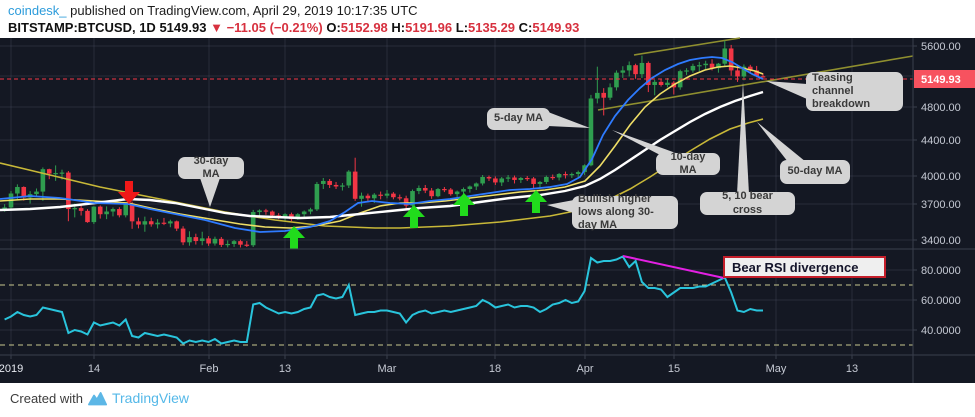 This screenshot has height=417, width=975. I want to click on high-label: H:, so click(398, 27).